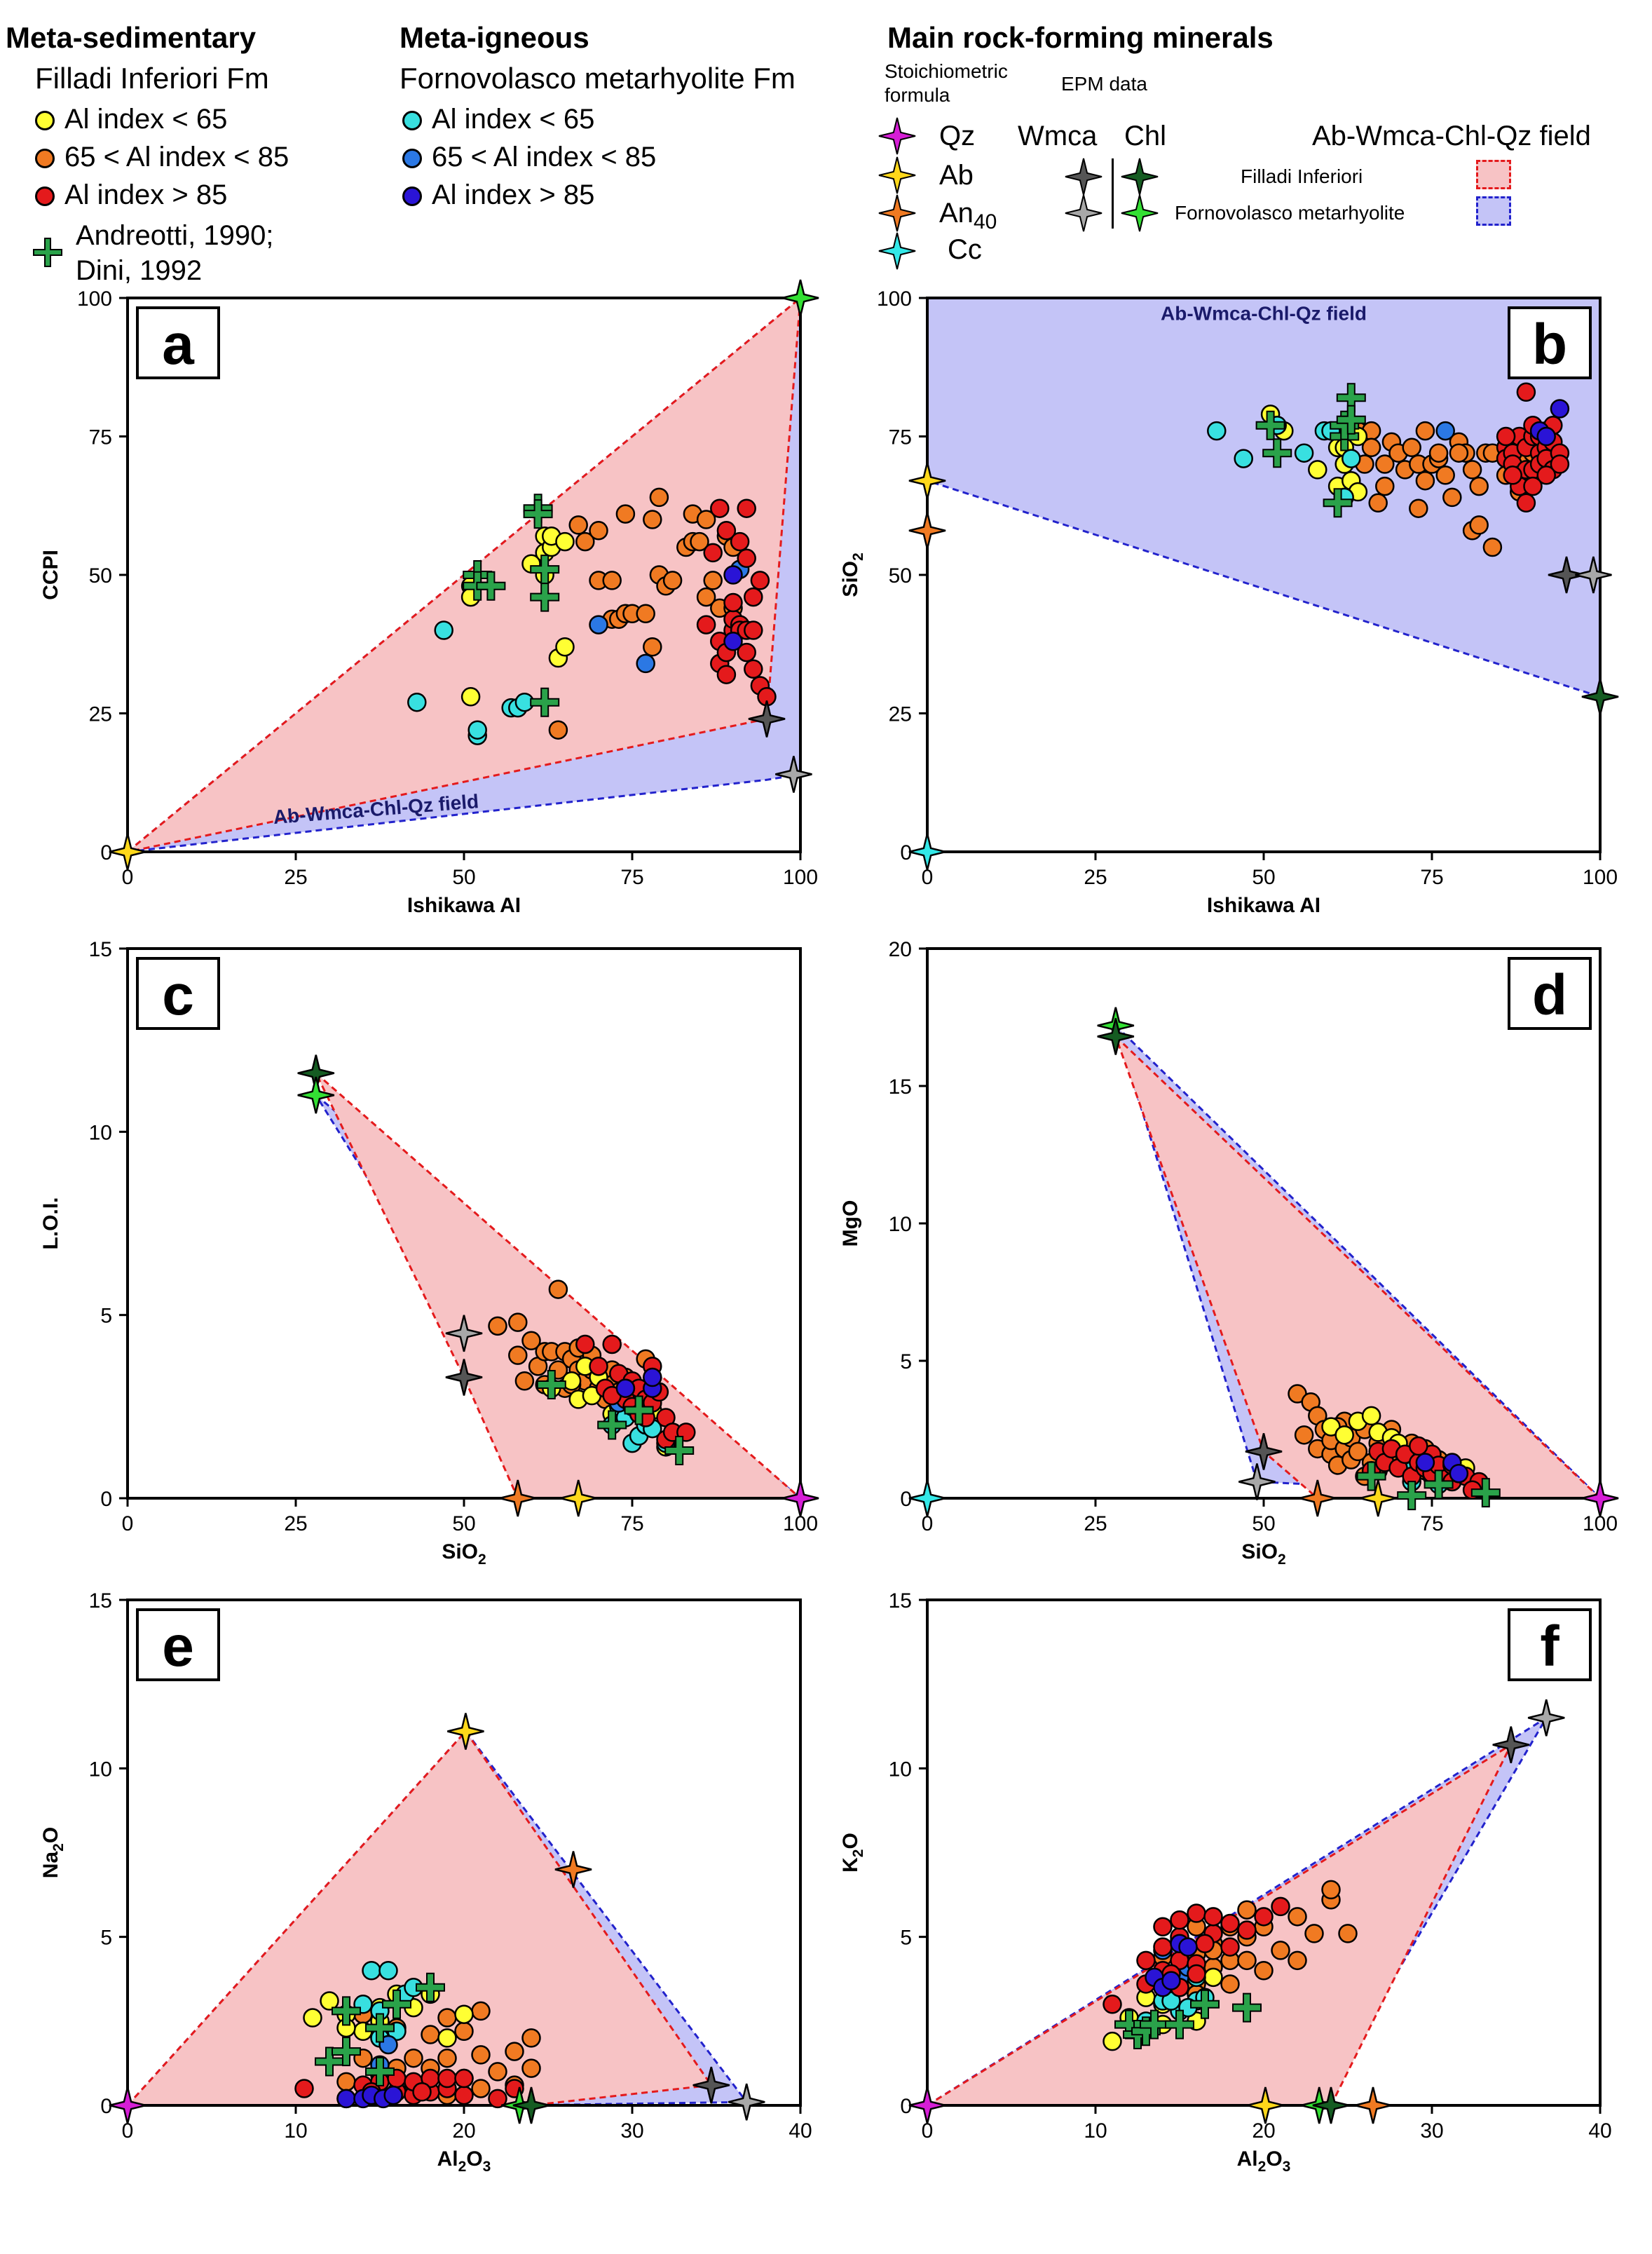 The height and width of the screenshot is (2254, 1652). Describe the element at coordinates (176, 157) in the screenshot. I see `legend-sed-mid-label: 65 < Al index < 85` at that location.